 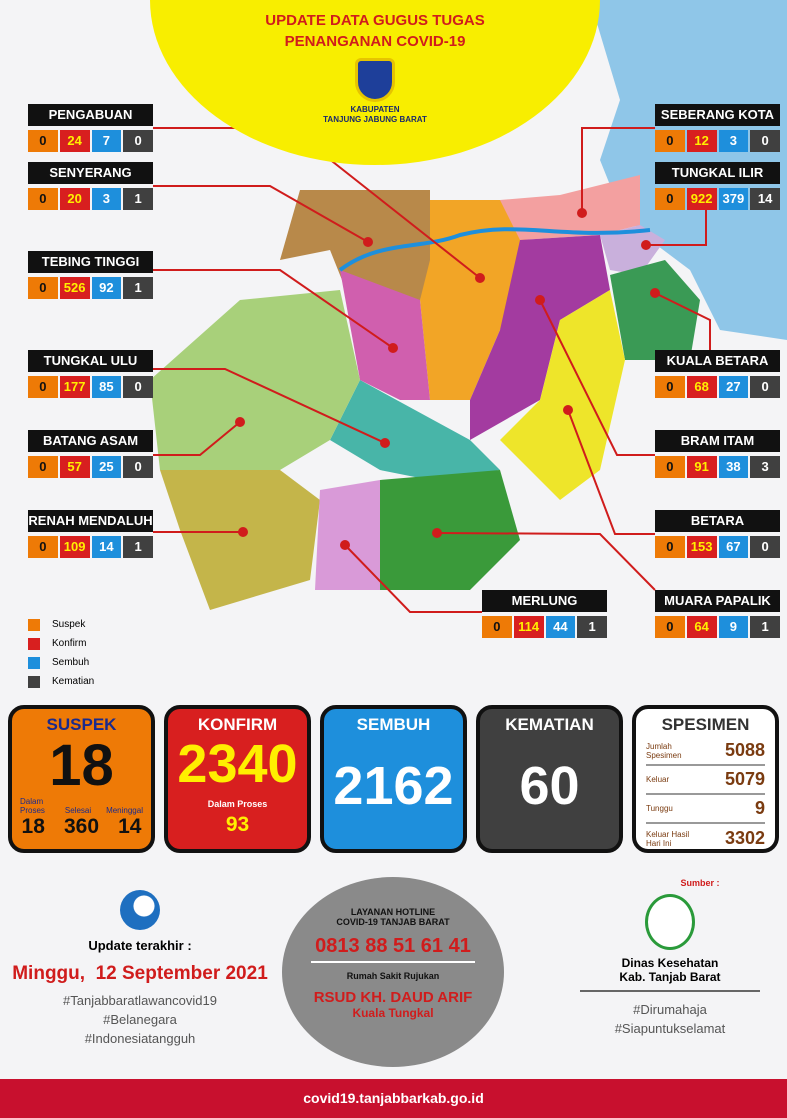 What do you see at coordinates (106, 387) in the screenshot?
I see `district-sembuh: 85` at bounding box center [106, 387].